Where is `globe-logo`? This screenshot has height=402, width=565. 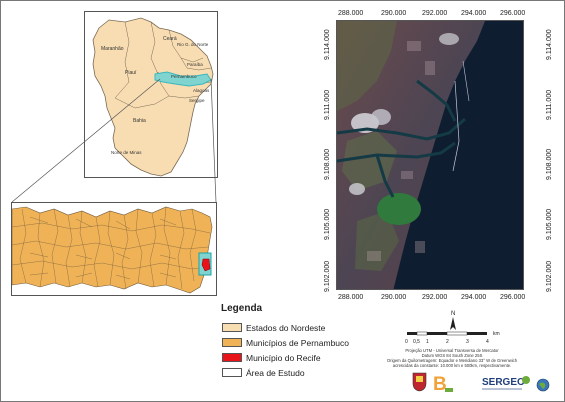
globe-logo is located at coordinates (543, 385).